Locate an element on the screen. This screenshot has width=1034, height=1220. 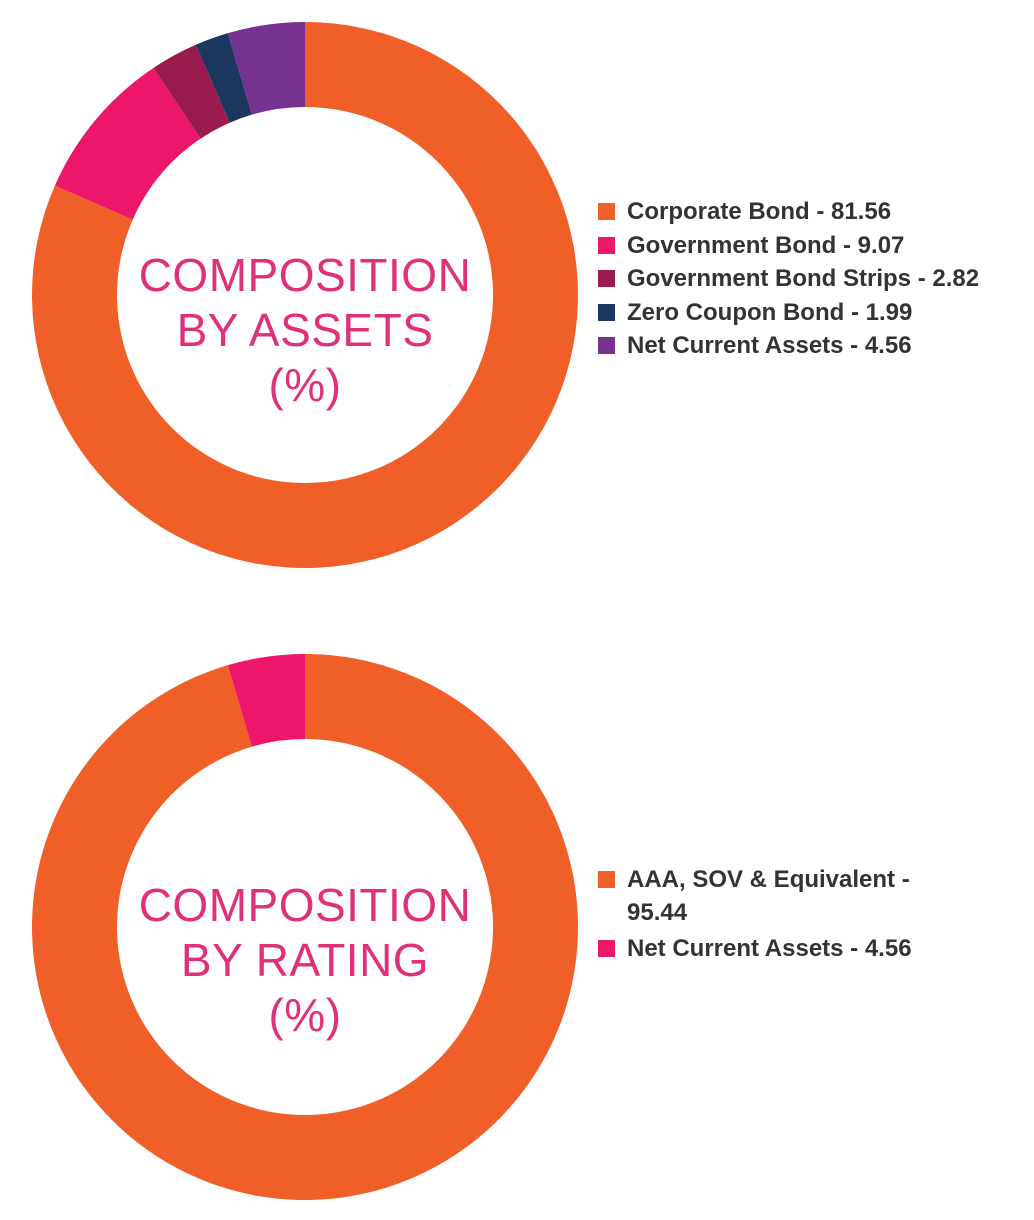
legend-swatch-corporate-bond is located at coordinates (606, 211).